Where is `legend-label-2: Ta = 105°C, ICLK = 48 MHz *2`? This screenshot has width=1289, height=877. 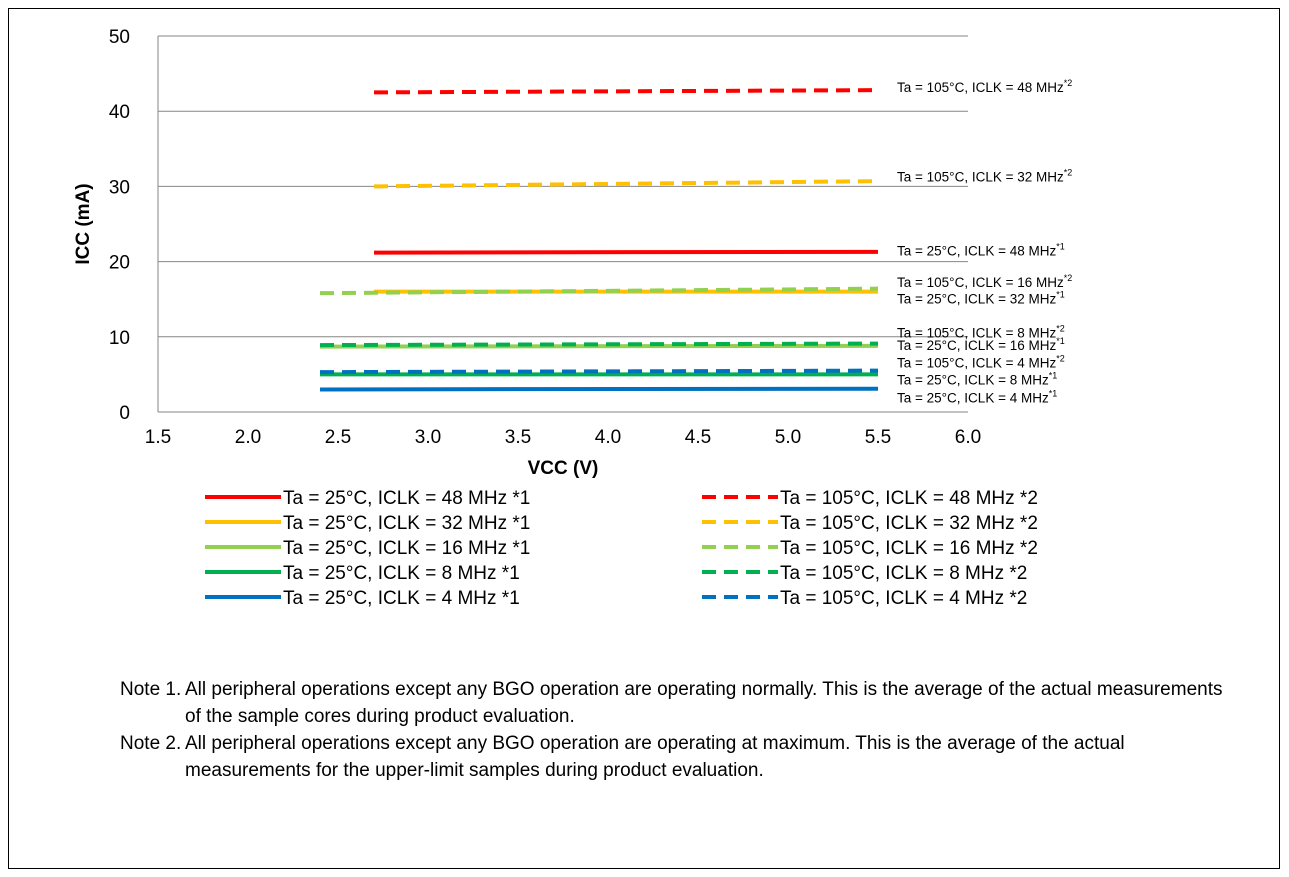
legend-label-2: Ta = 105°C, ICLK = 48 MHz *2 is located at coordinates (909, 498).